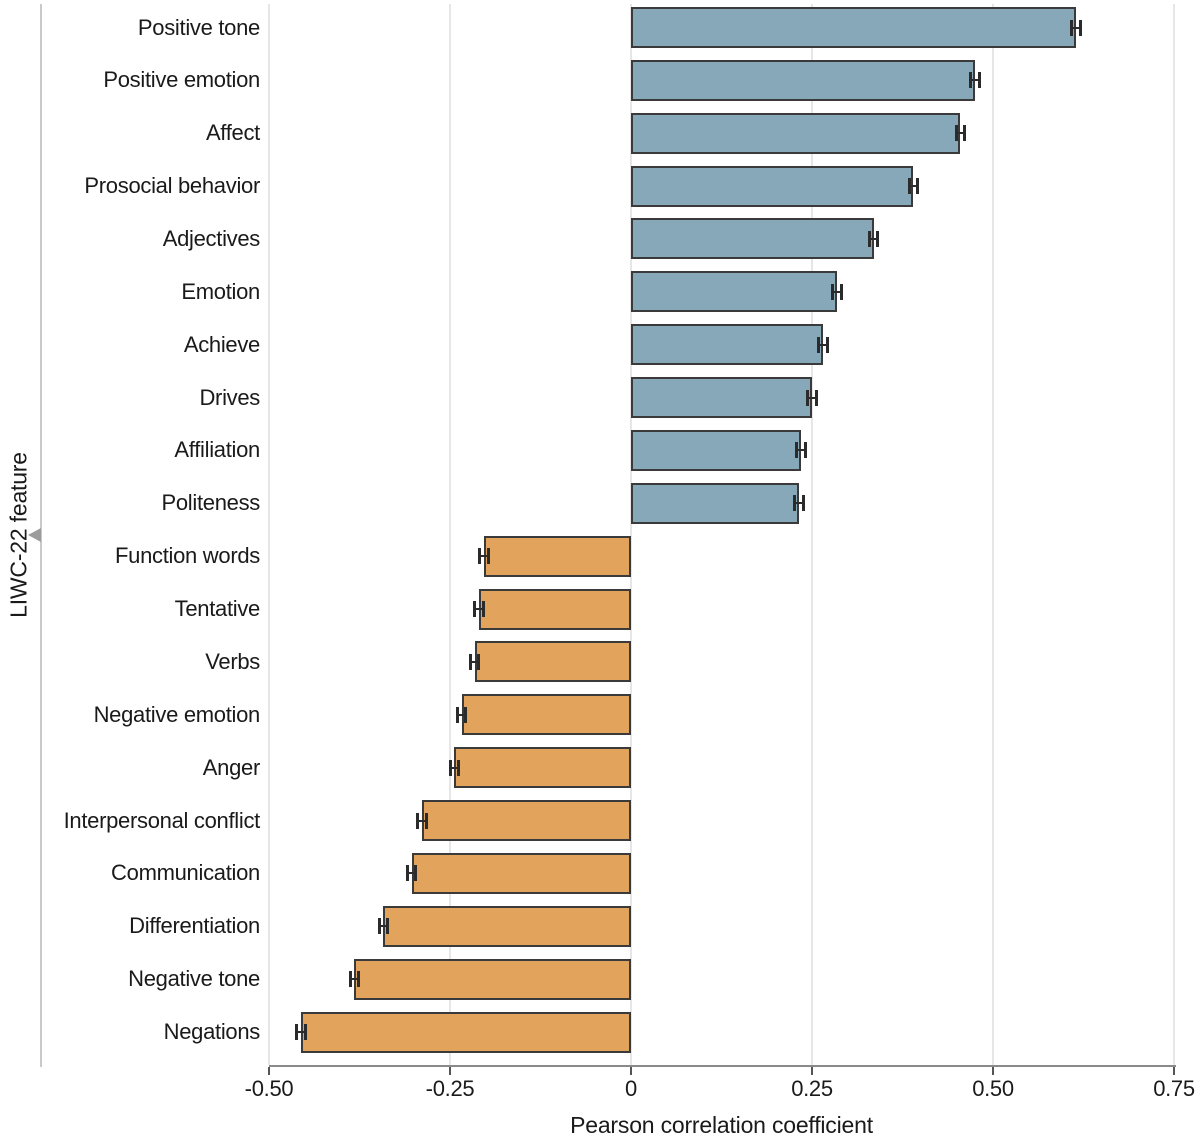 The width and height of the screenshot is (1200, 1143). What do you see at coordinates (210, 503) in the screenshot?
I see `category-label-politeness: Politeness` at bounding box center [210, 503].